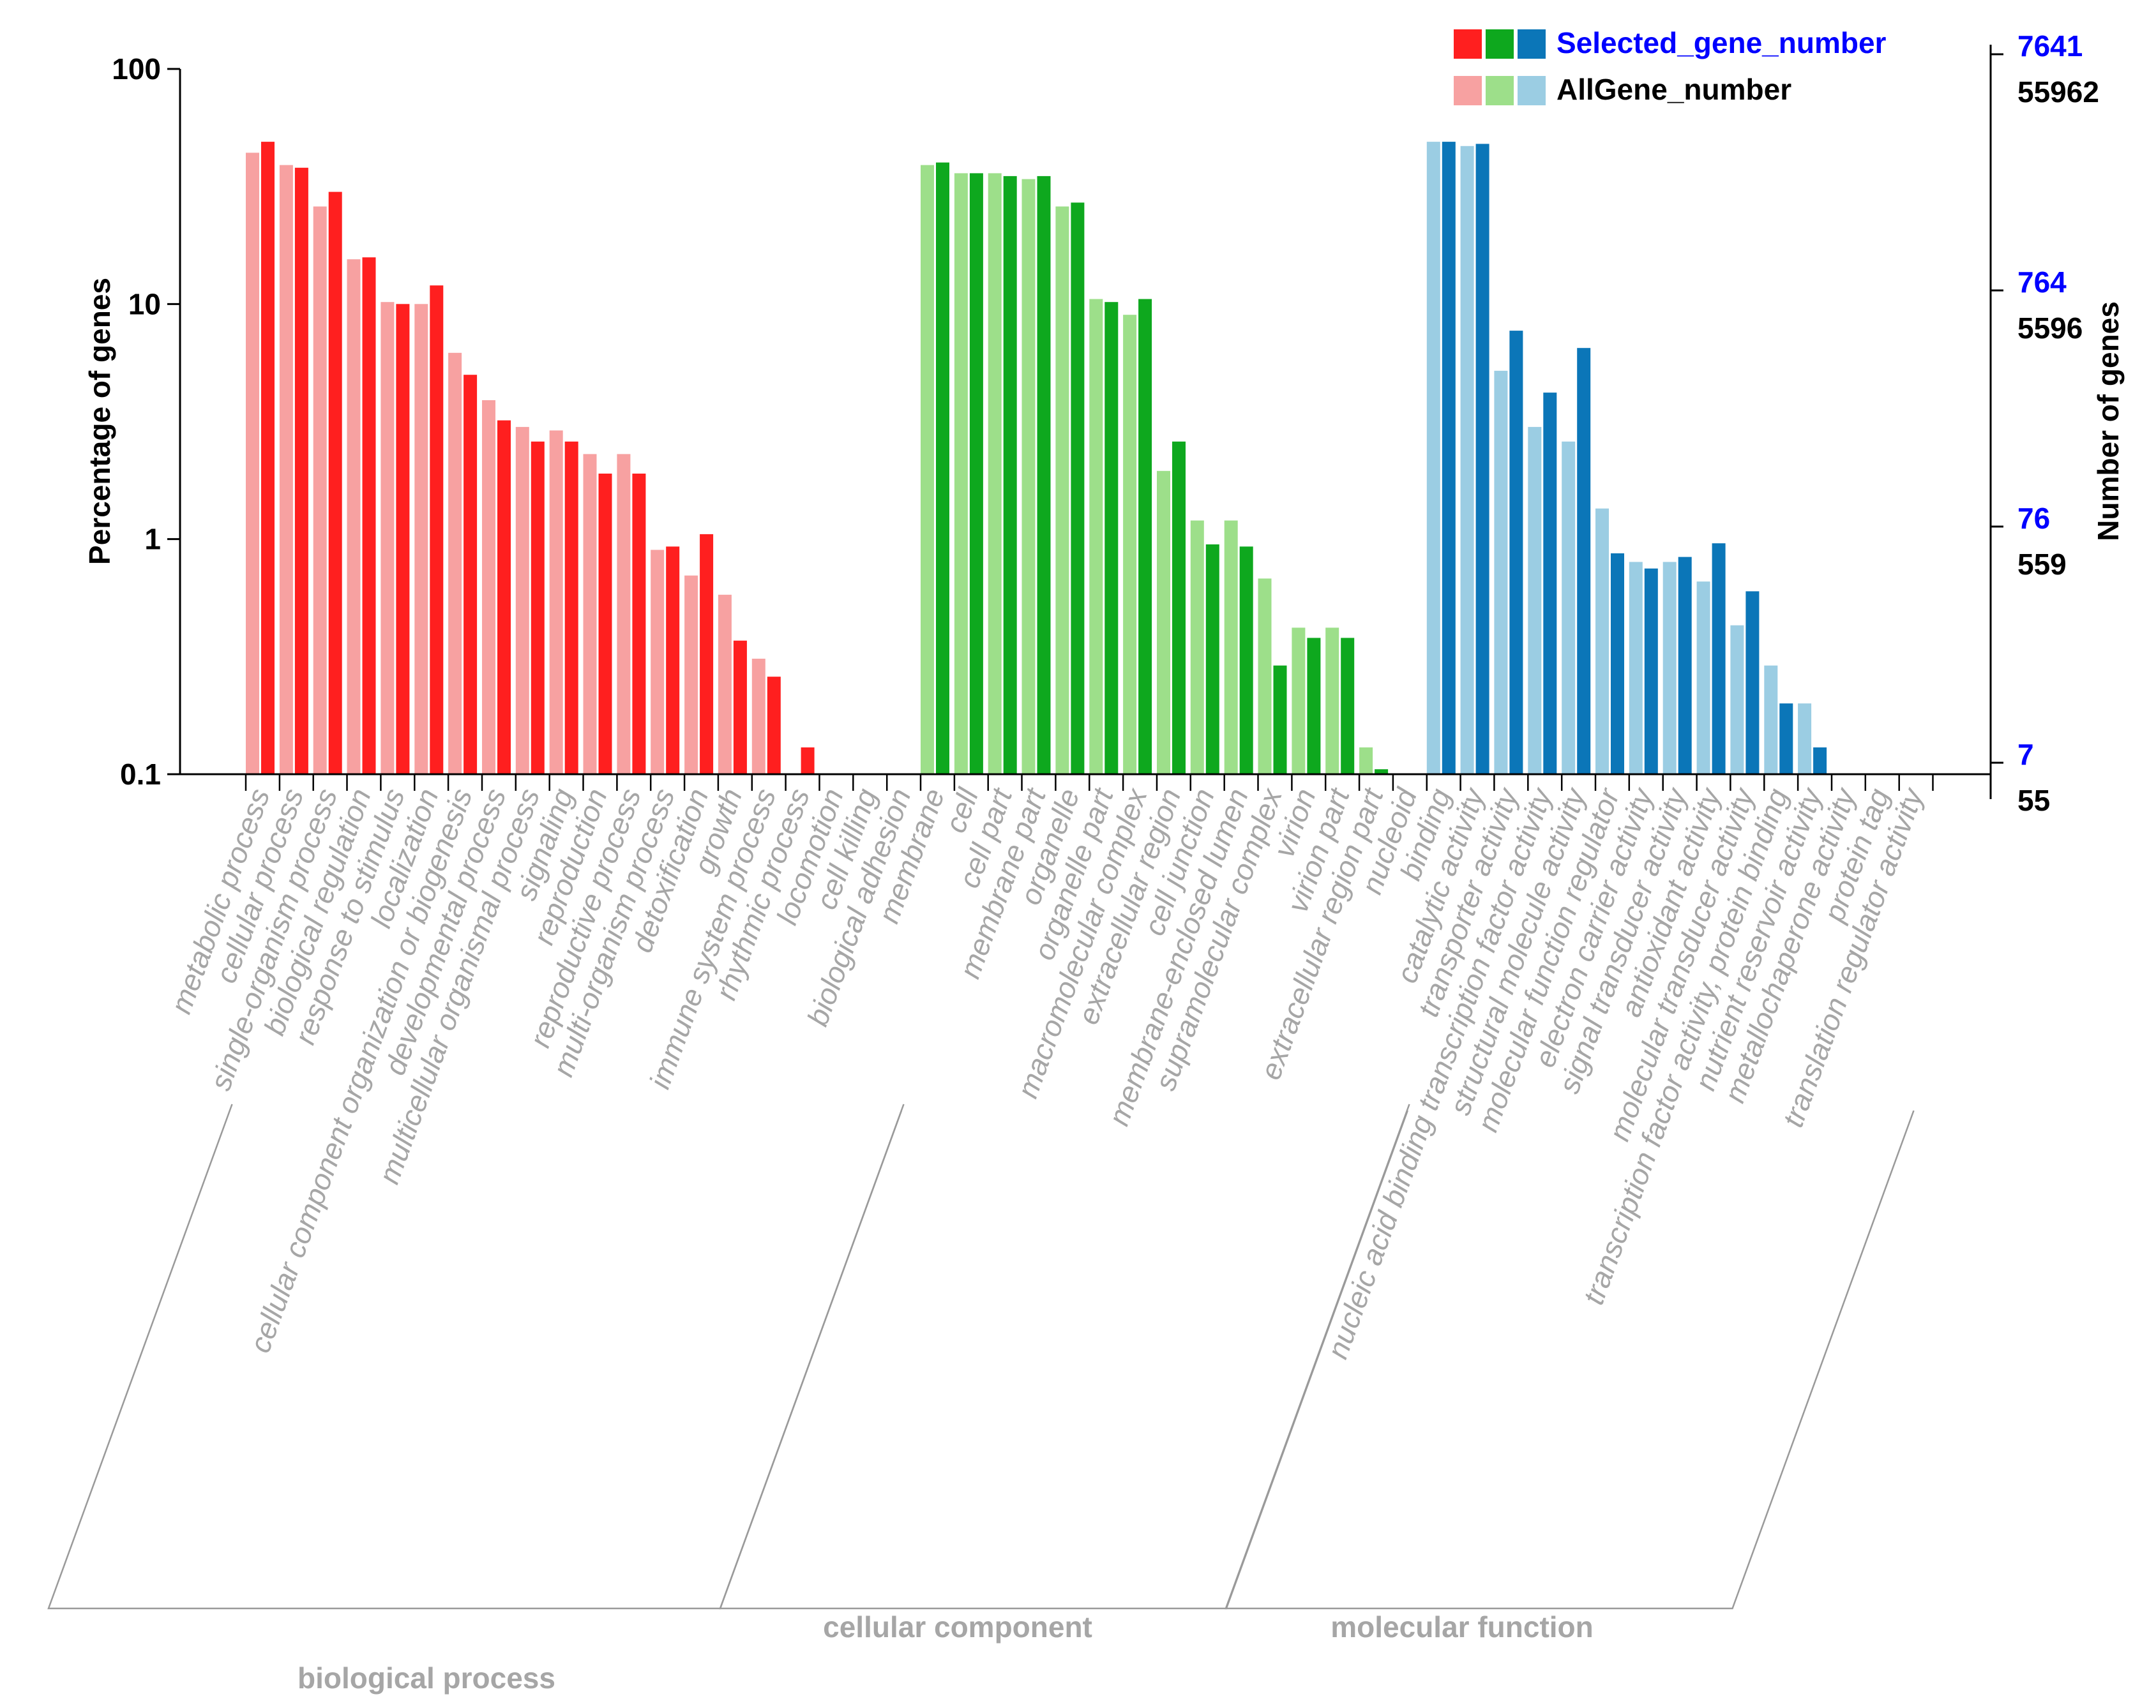  Describe the element at coordinates (2058, 92) in the screenshot. I see `right-tick-all-label: 55962` at that location.